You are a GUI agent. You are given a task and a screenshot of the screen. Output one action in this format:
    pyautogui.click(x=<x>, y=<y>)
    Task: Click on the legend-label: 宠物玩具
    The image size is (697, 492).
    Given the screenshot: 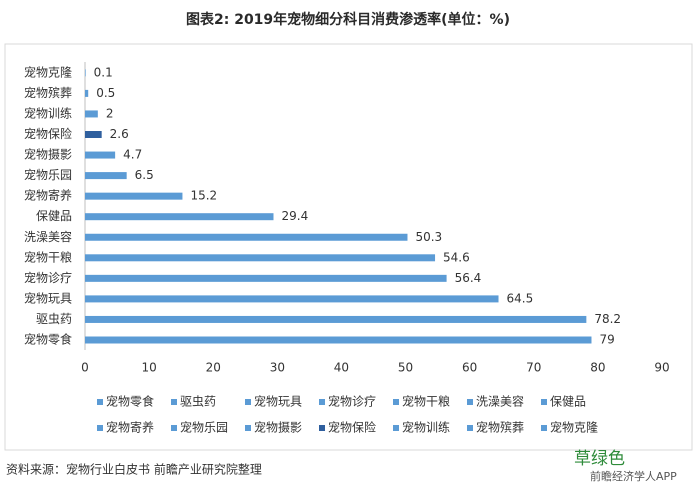 What is the action you would take?
    pyautogui.click(x=278, y=401)
    